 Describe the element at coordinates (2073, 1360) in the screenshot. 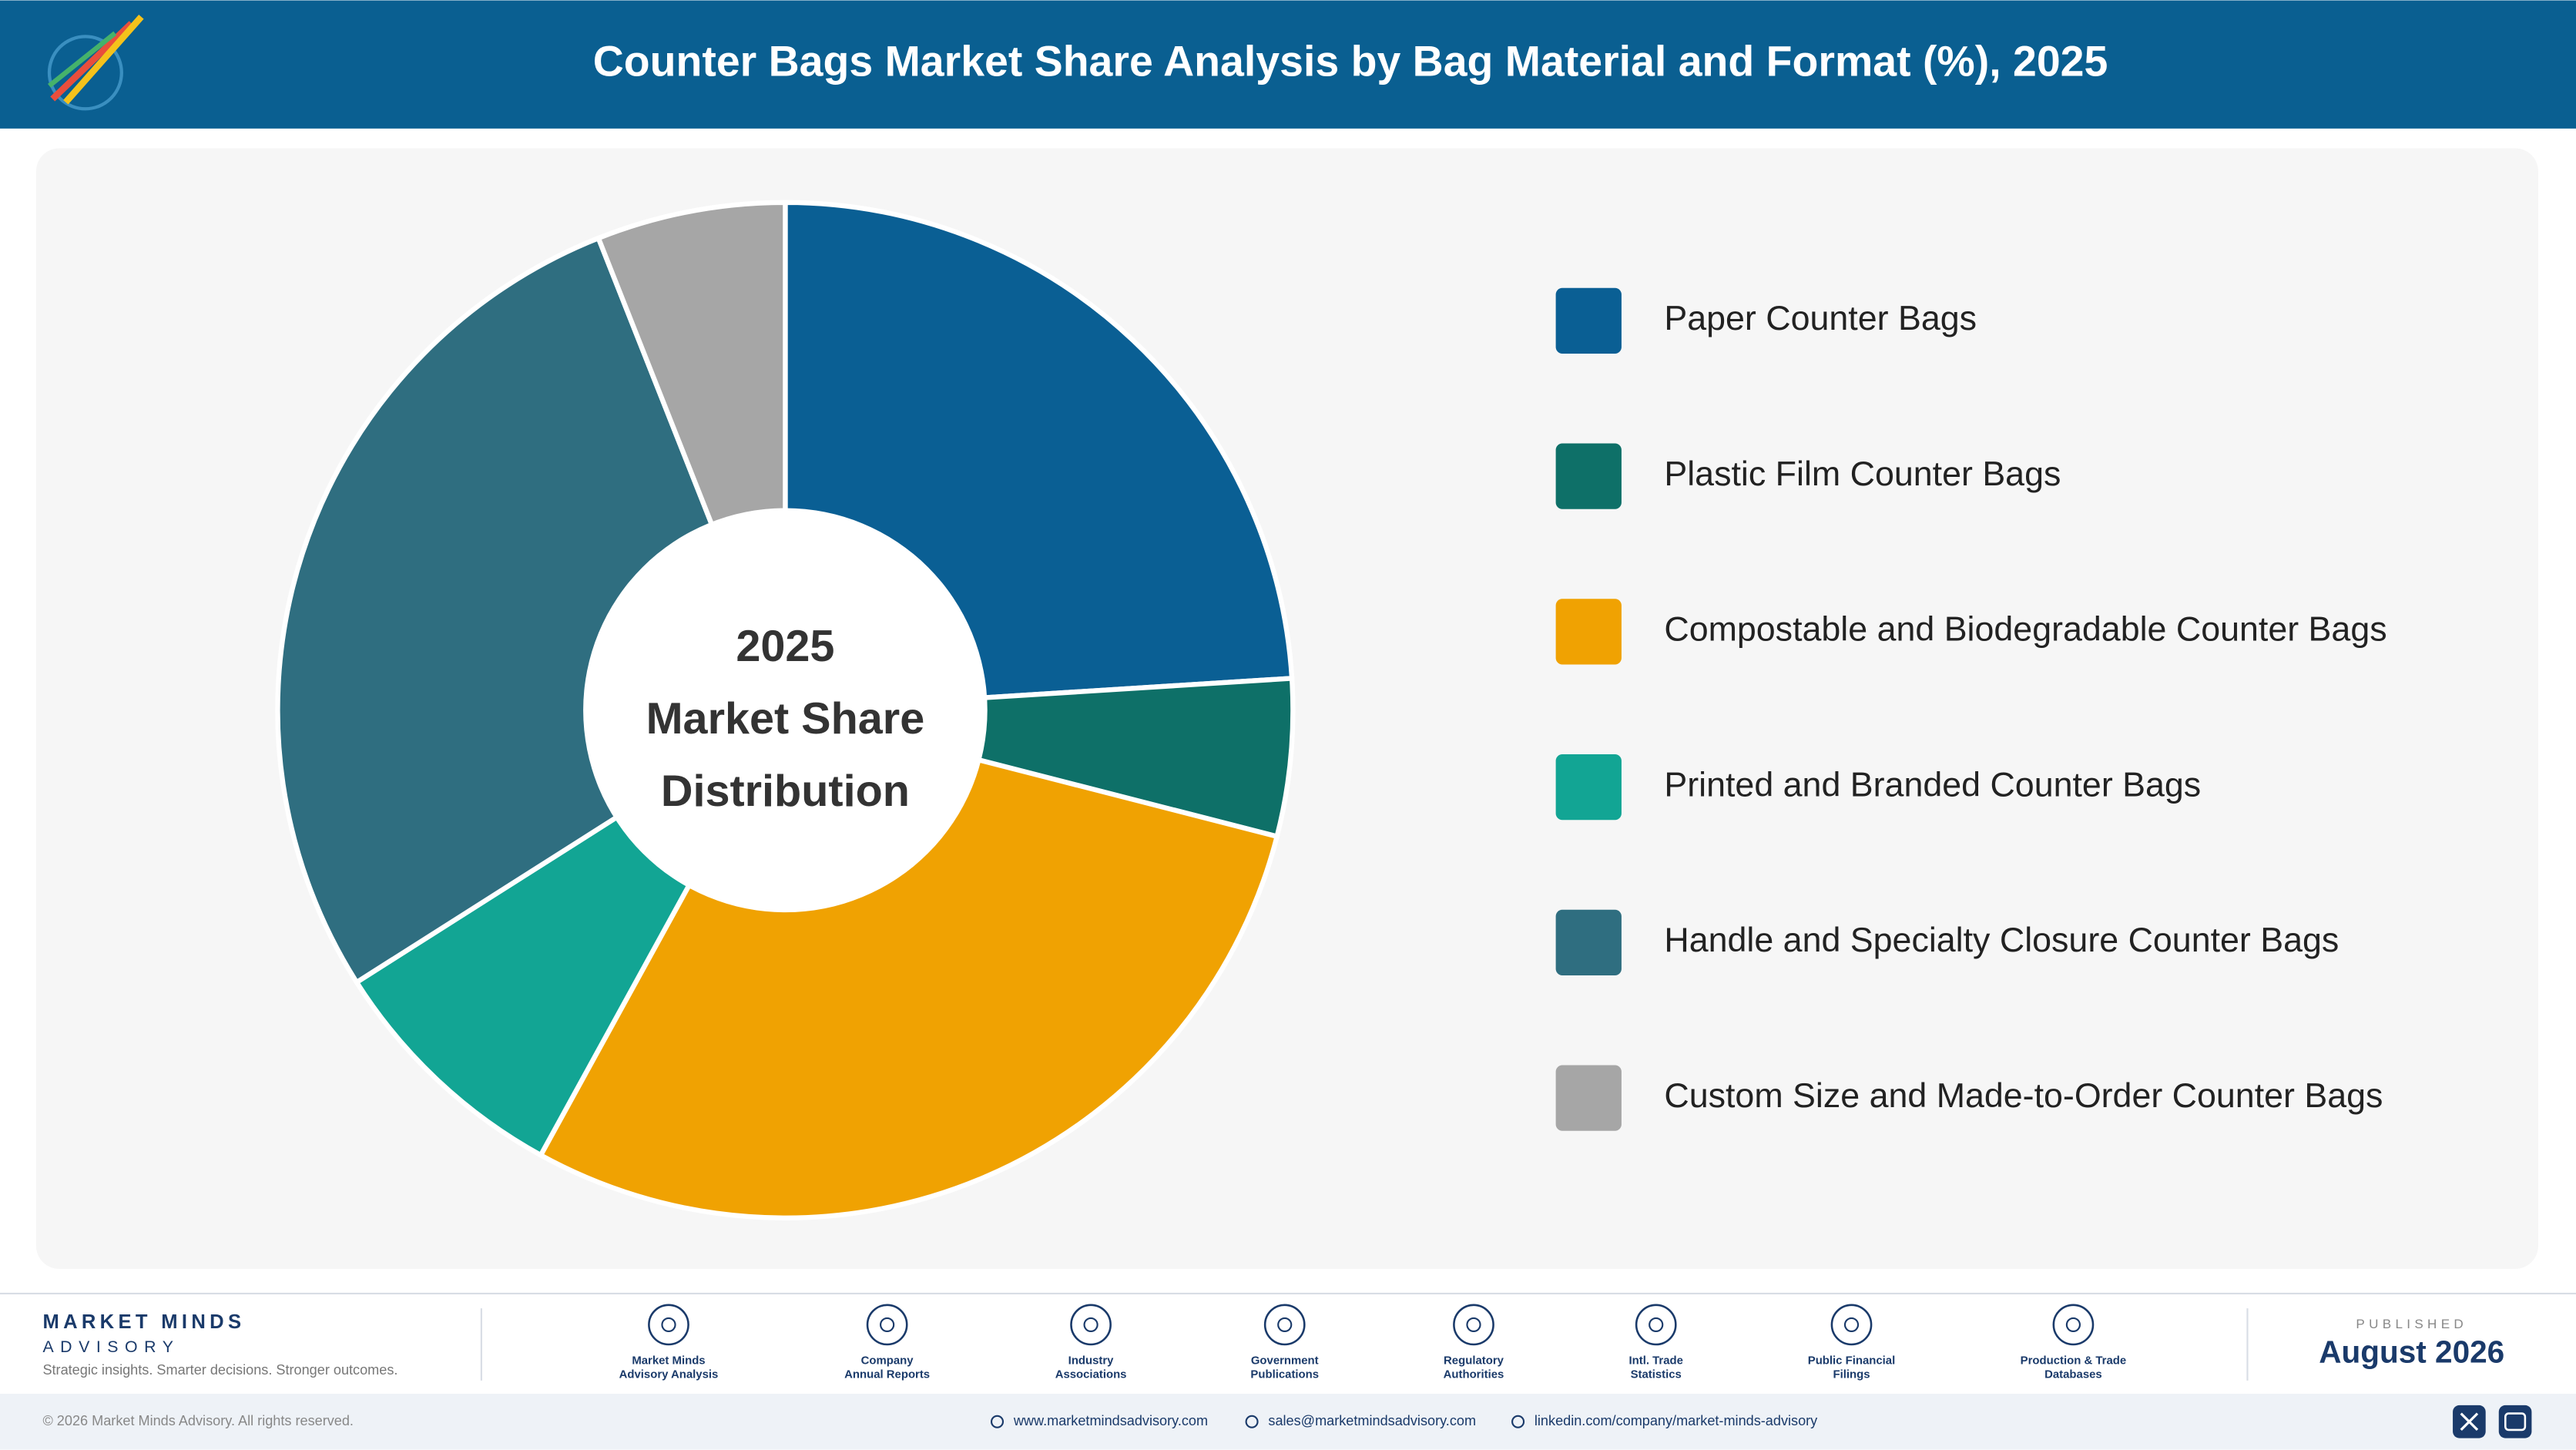

I see `source-label: Production & Trade` at that location.